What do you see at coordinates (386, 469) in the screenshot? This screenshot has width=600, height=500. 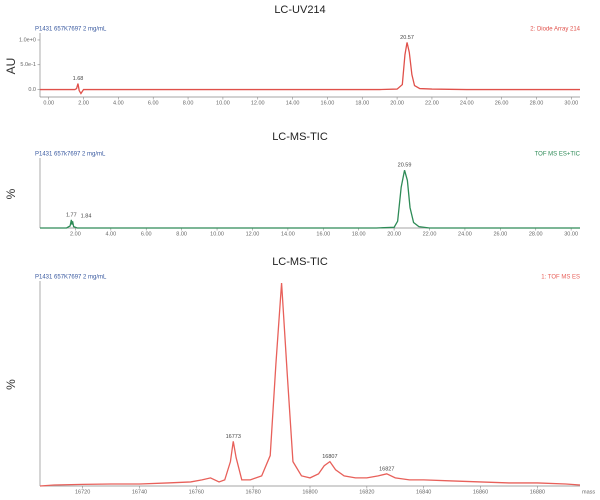 I see `peak-label: 16827` at bounding box center [386, 469].